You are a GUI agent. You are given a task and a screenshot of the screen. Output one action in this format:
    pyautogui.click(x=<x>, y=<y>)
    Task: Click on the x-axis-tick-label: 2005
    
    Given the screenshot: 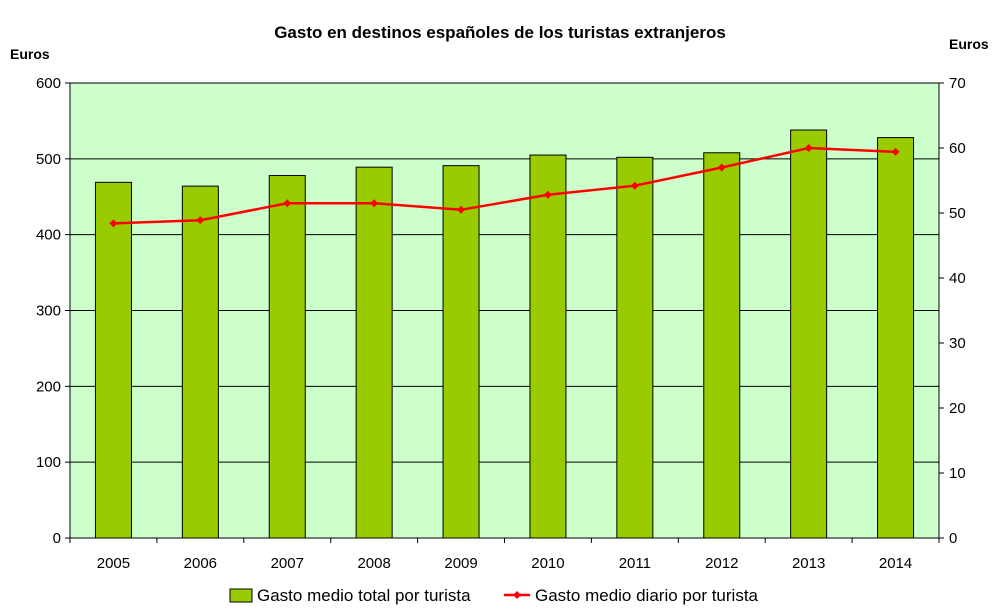 What is the action you would take?
    pyautogui.click(x=113, y=563)
    